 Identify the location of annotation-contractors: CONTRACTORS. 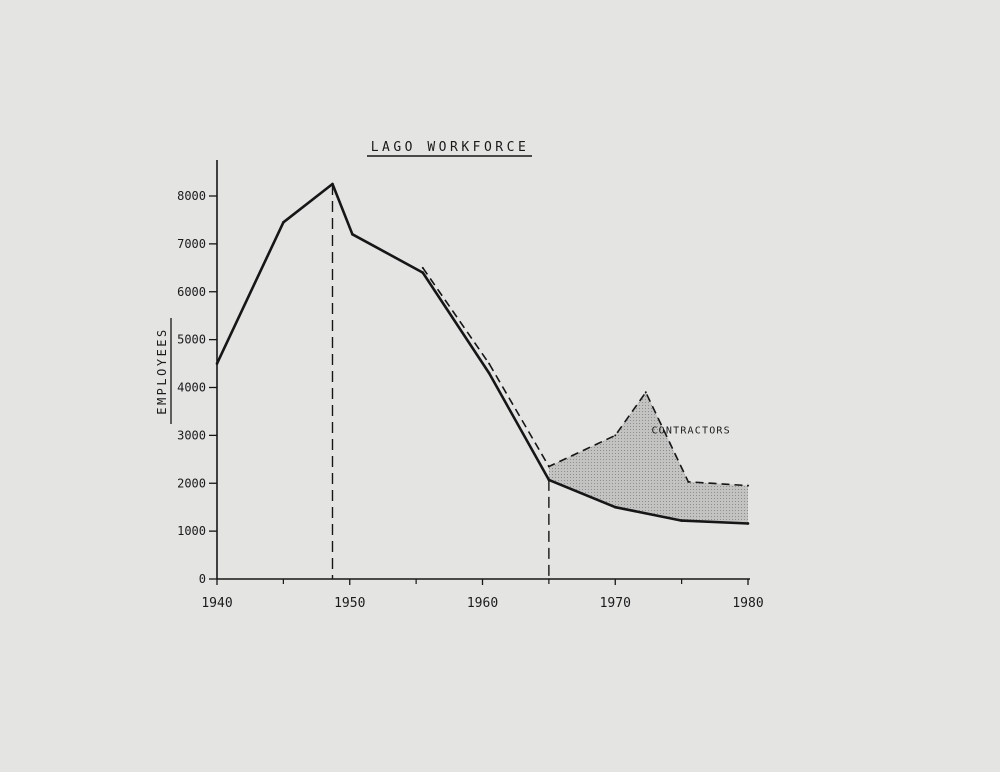
(690, 430).